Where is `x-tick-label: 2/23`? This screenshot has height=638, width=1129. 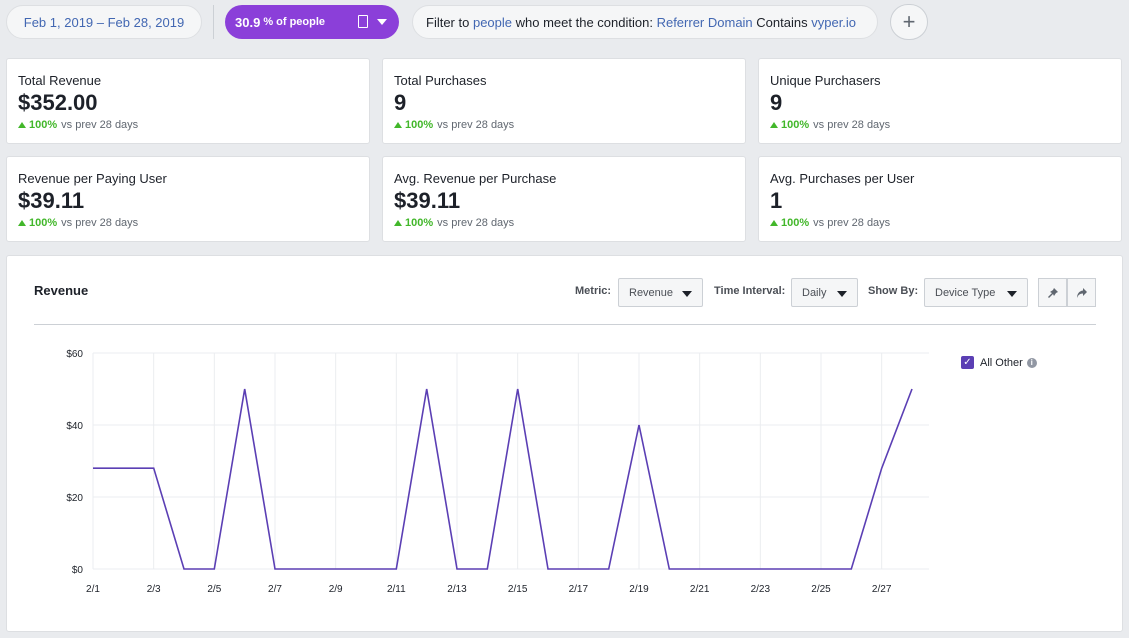
x-tick-label: 2/23 is located at coordinates (761, 589).